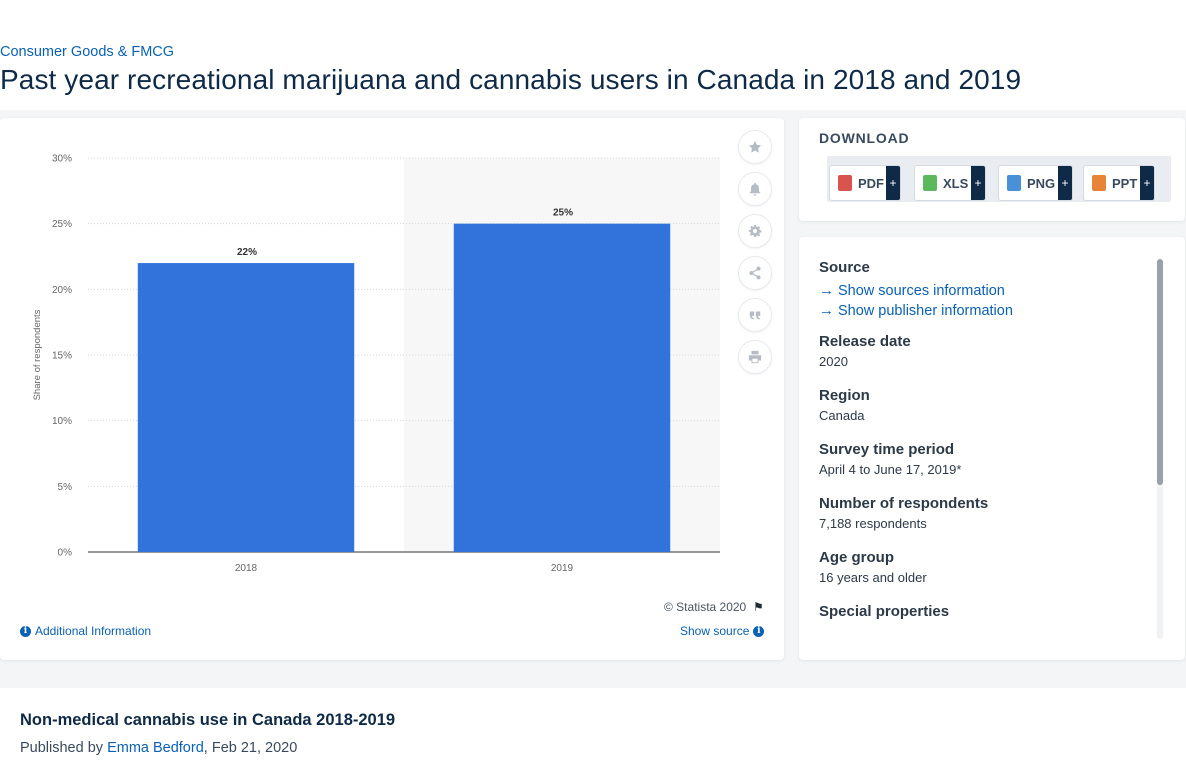 The image size is (1186, 760). Describe the element at coordinates (758, 607) in the screenshot. I see `flag-icon: ⚑` at that location.